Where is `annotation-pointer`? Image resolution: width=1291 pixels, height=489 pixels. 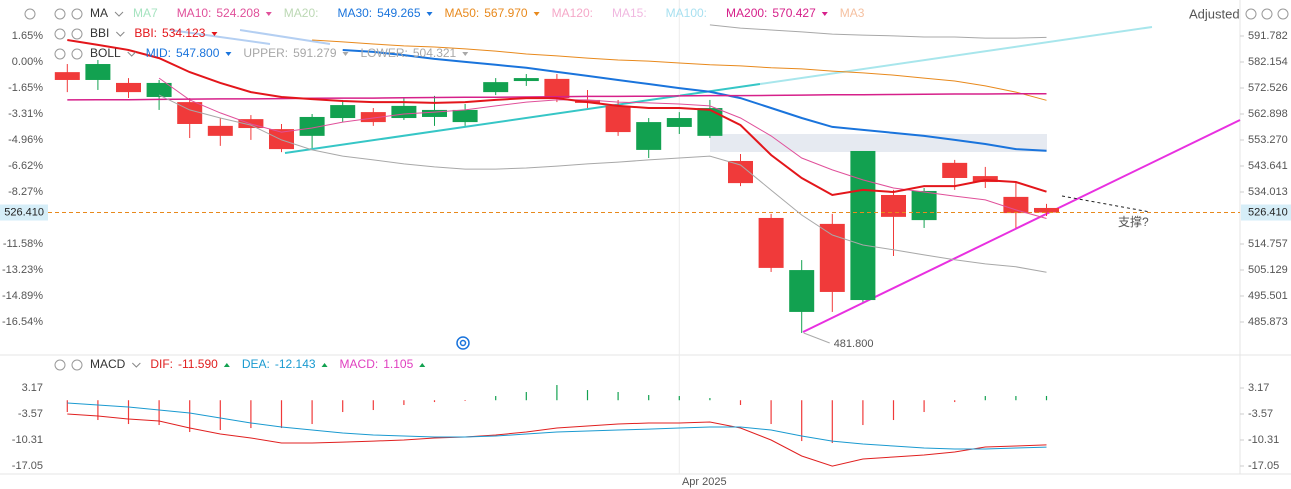 annotation-pointer is located at coordinates (1106, 204).